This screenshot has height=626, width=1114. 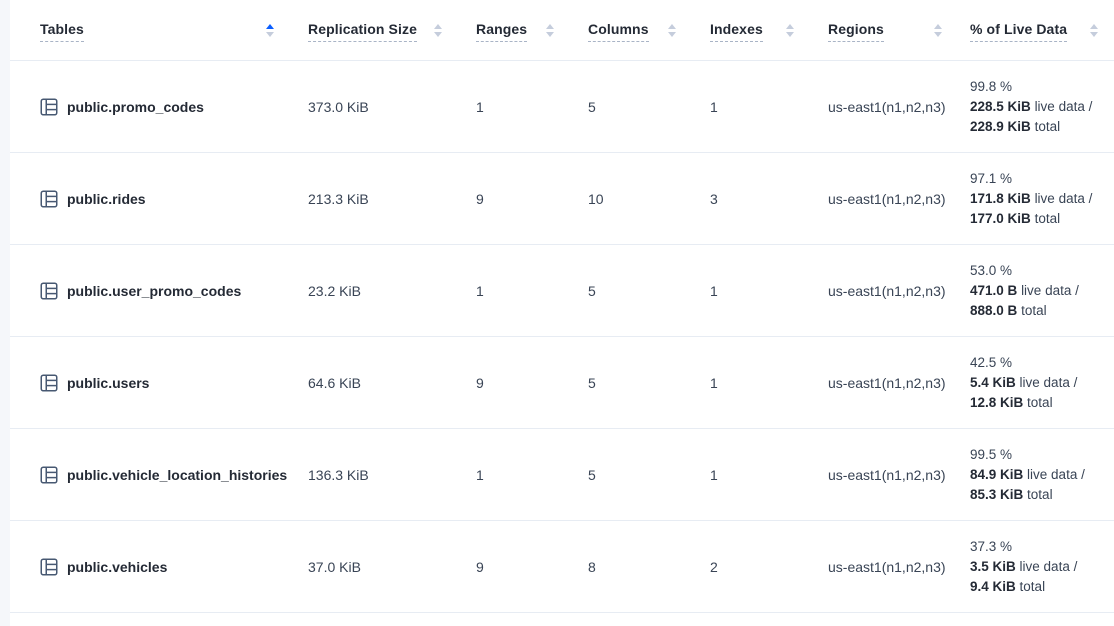 I want to click on column-header-label: Tables, so click(x=62, y=31).